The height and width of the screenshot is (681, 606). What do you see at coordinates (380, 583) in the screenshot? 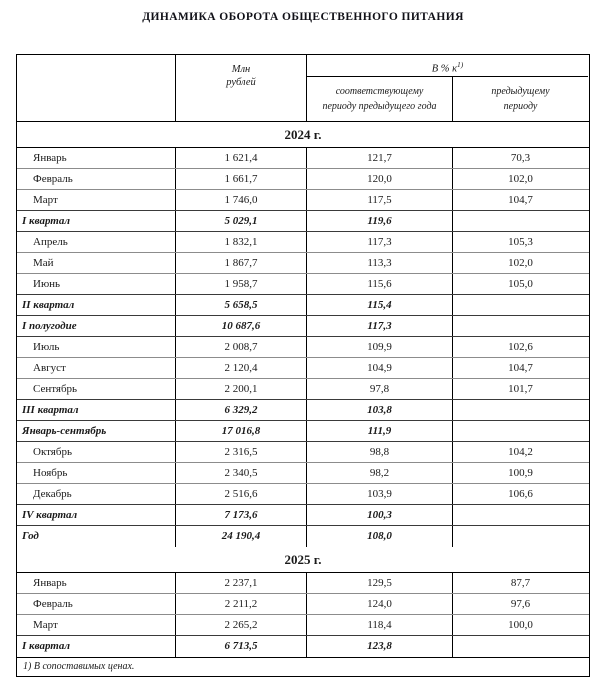
I see `yoy-percent-value-cell: 129,5` at bounding box center [380, 583].